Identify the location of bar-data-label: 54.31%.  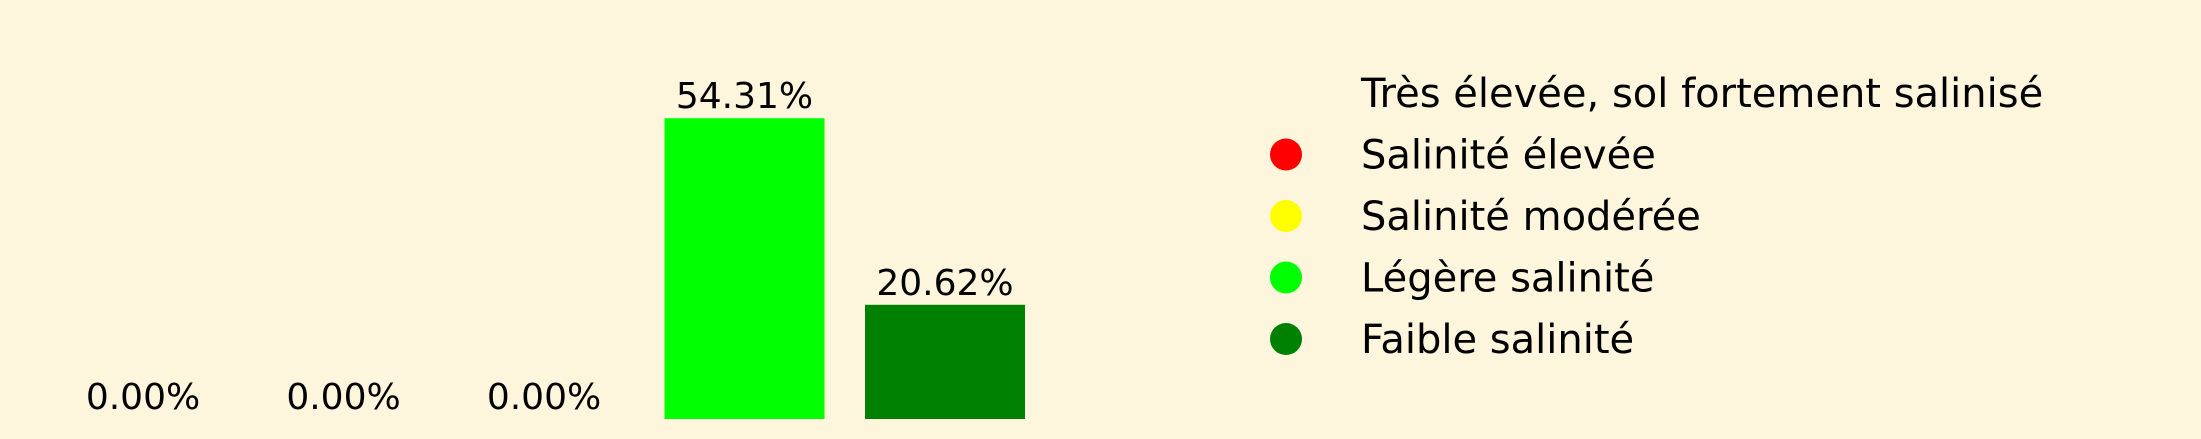
(744, 96).